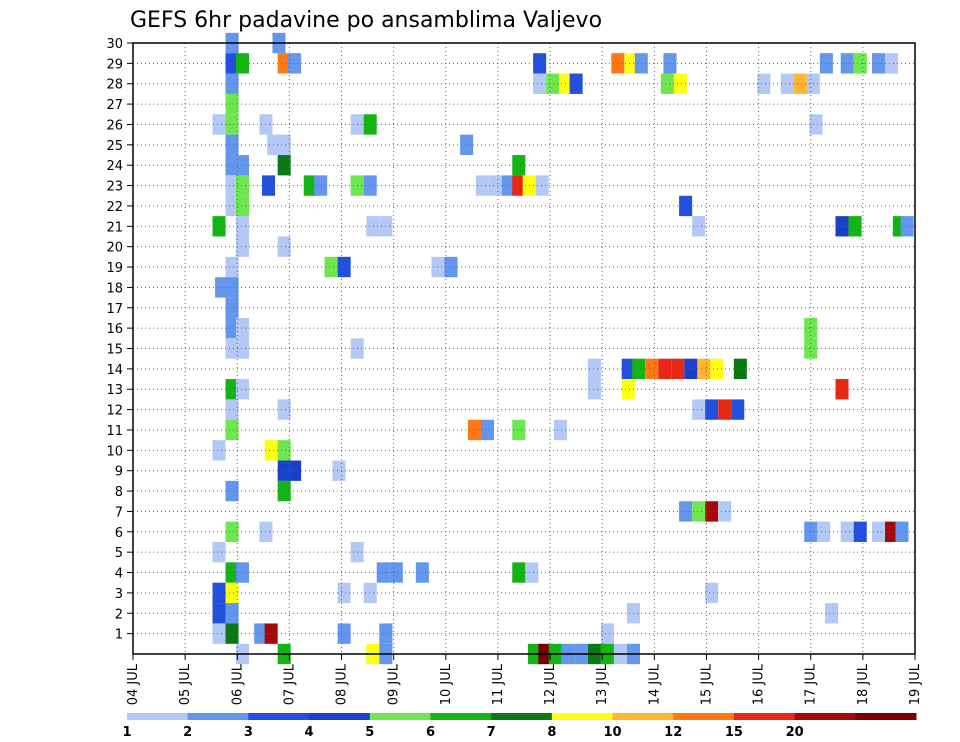 The height and width of the screenshot is (742, 960). Describe the element at coordinates (706, 684) in the screenshot. I see `x-tick-label: 15 JUL` at that location.